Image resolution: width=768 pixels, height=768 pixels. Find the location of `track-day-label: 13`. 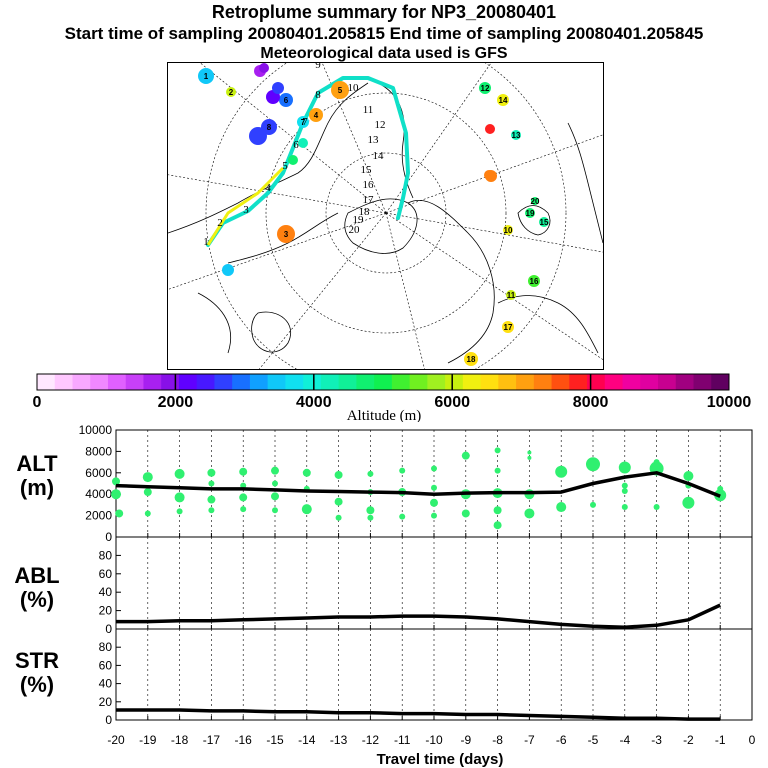

track-day-label: 13 is located at coordinates (374, 140).